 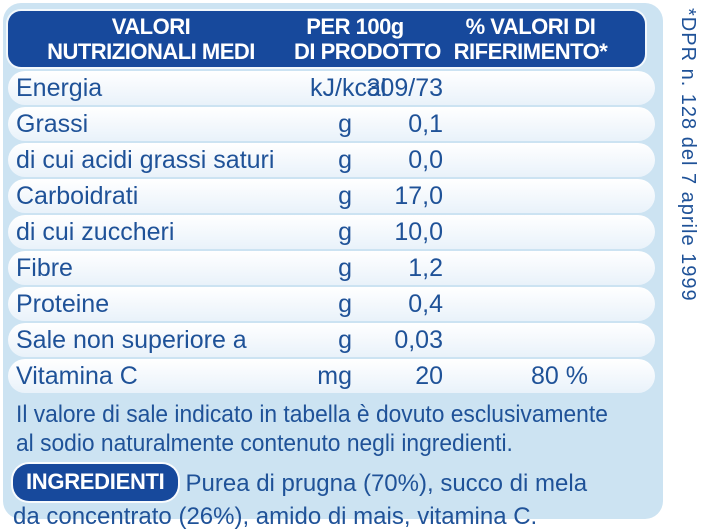 I want to click on header-col-nutrients-line1: VALORI, so click(x=151, y=26).